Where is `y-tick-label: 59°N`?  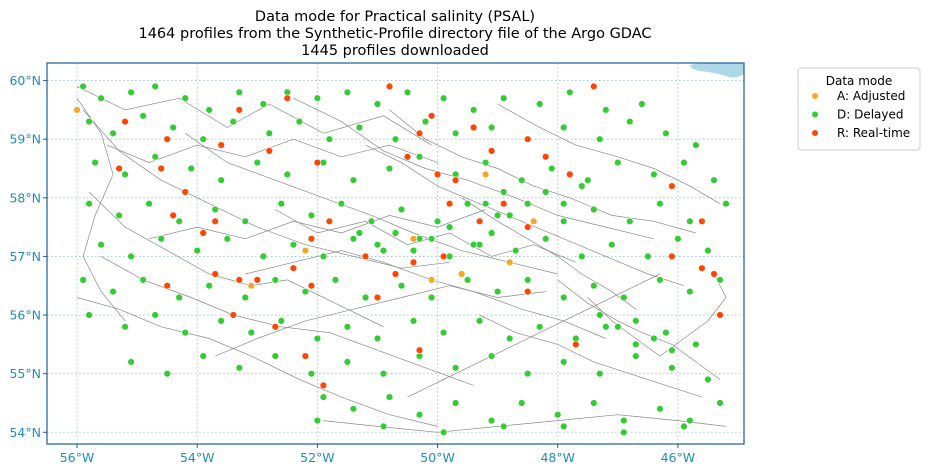
y-tick-label: 59°N is located at coordinates (25, 139).